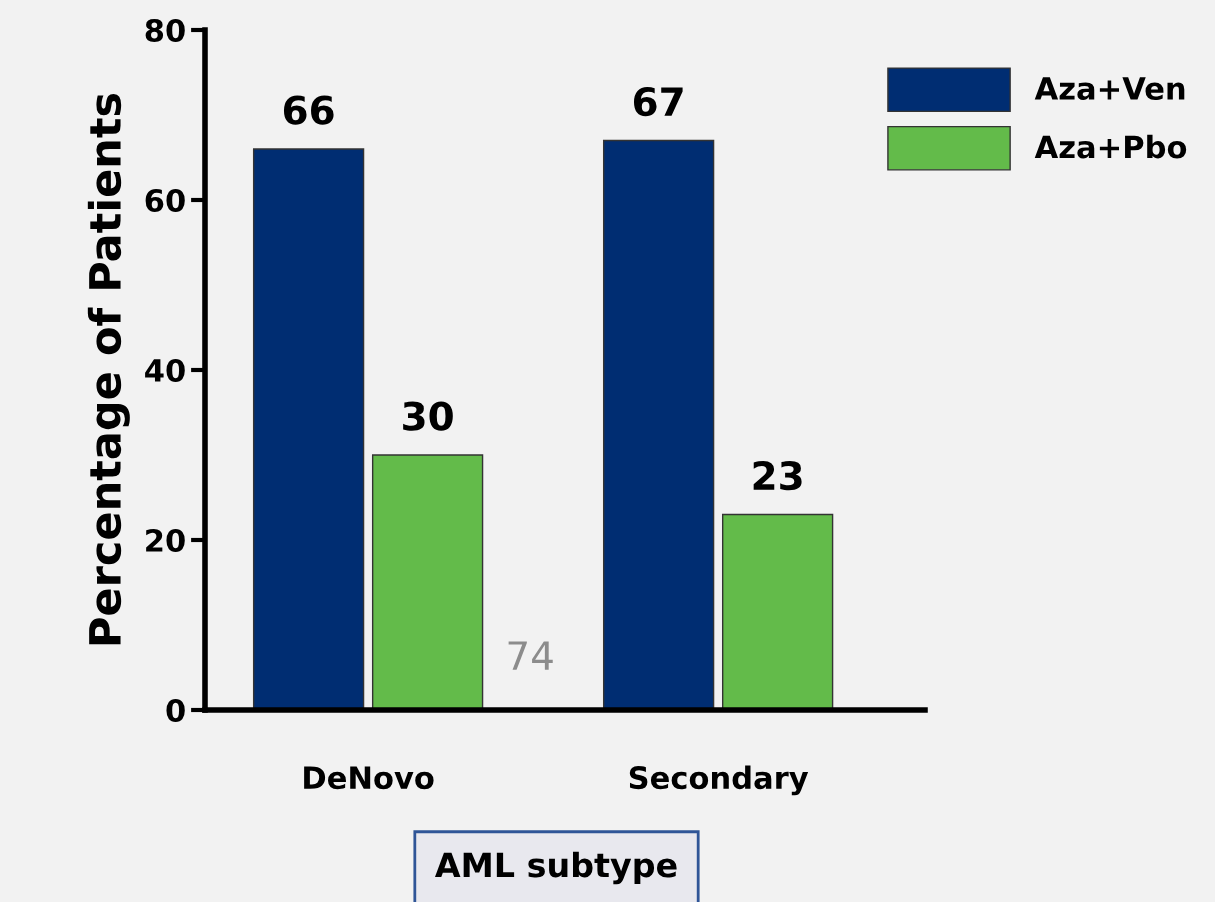  I want to click on data-label: 30, so click(428, 416).